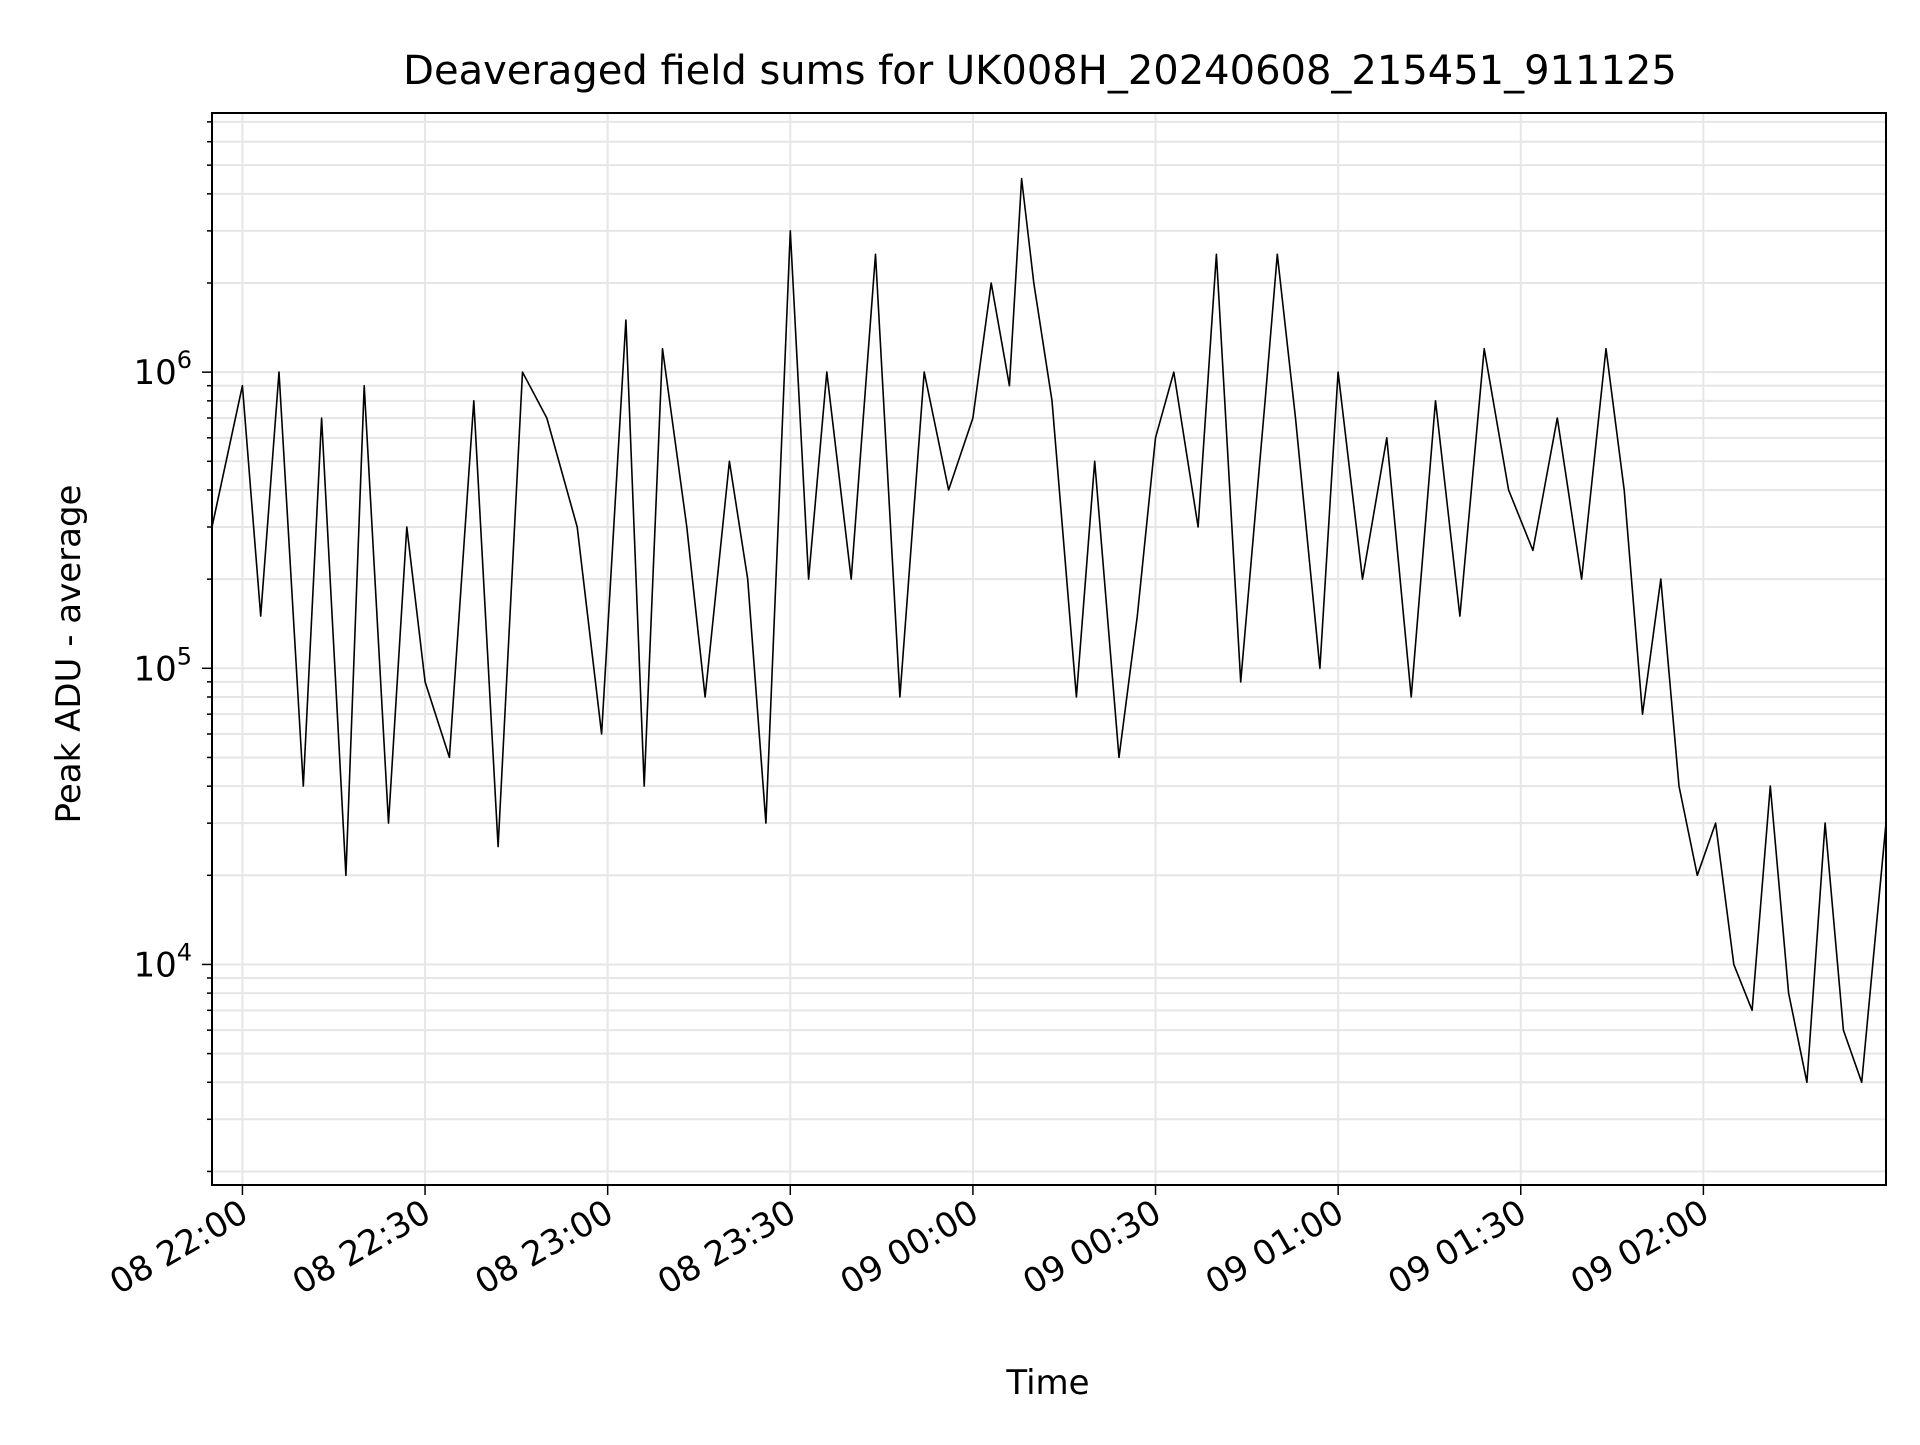  Describe the element at coordinates (1047, 1383) in the screenshot. I see `x-axis-label: Time` at that location.